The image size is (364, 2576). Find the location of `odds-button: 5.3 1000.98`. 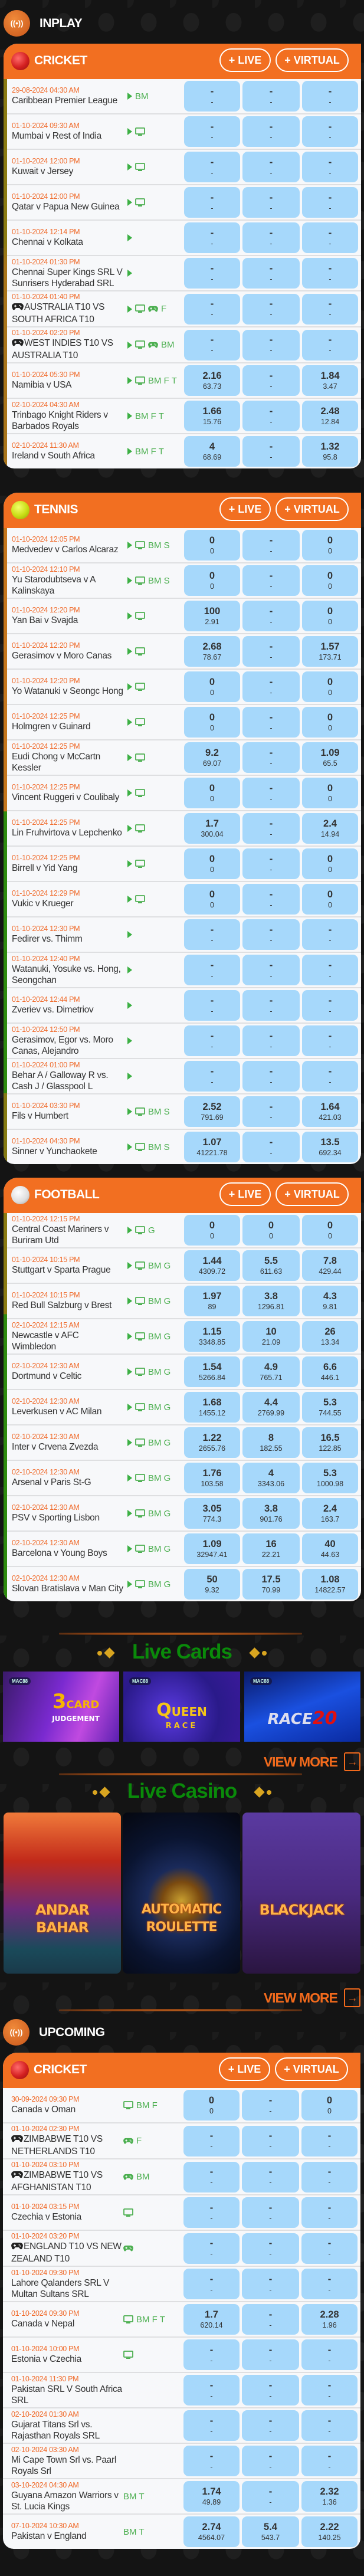

odds-button: 5.3 1000.98 is located at coordinates (330, 1478).